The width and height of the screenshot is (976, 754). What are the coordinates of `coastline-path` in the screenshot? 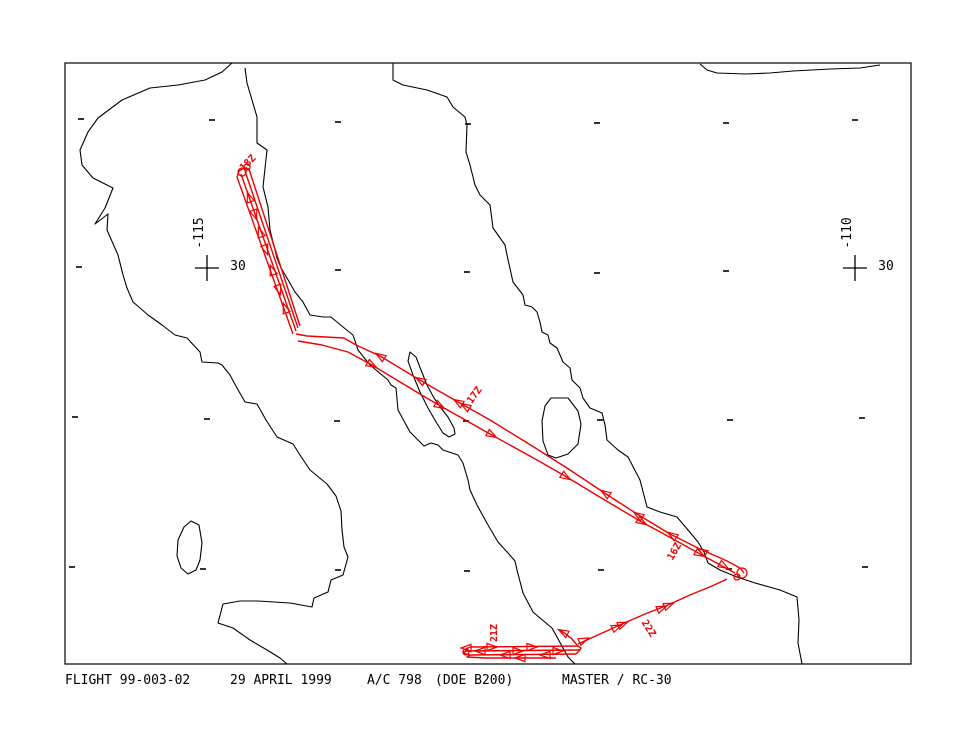 It's located at (790, 69).